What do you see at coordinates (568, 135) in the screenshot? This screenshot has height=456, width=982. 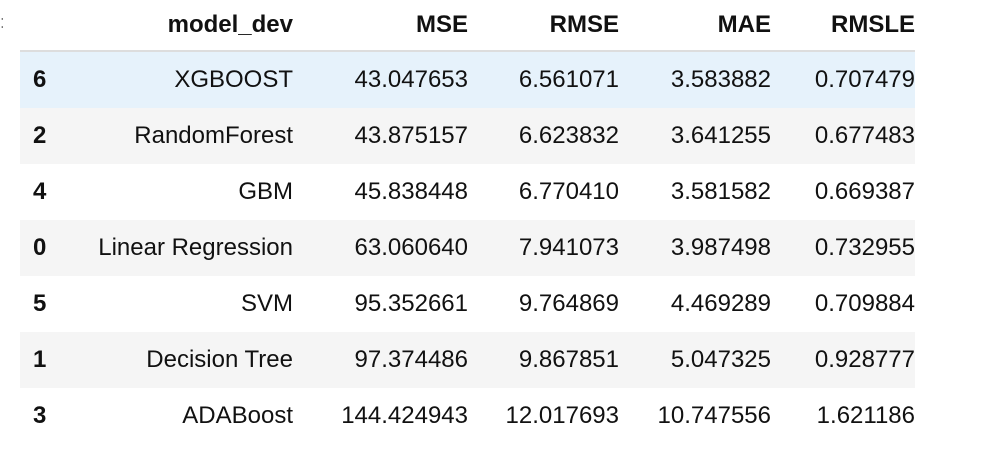 I see `rmse-cell: 6.623832` at bounding box center [568, 135].